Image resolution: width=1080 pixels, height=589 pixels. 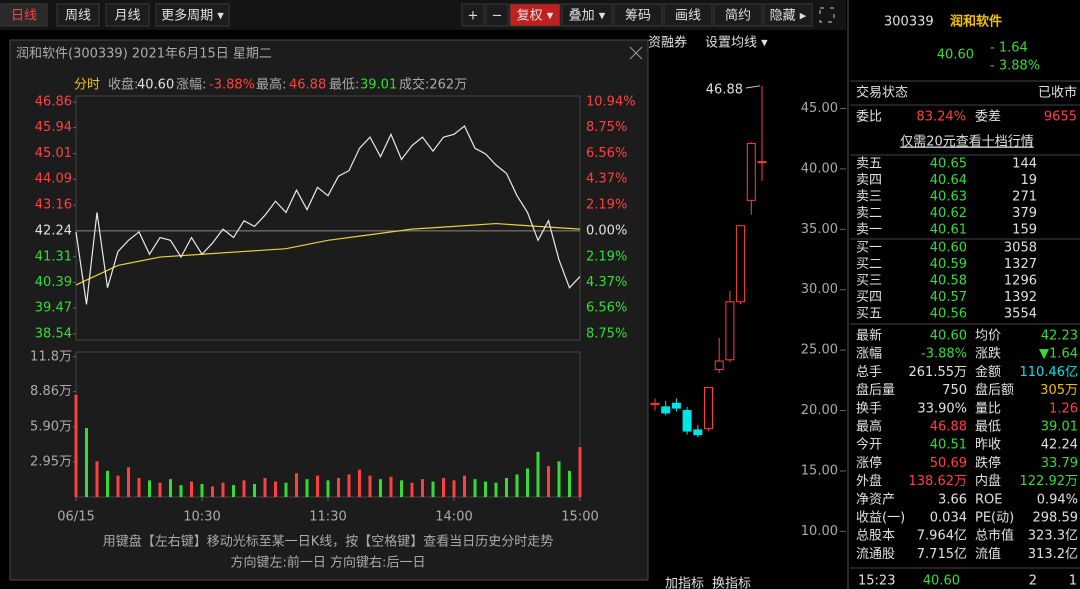 I want to click on y-tick-label: 46.86, so click(x=53, y=102).